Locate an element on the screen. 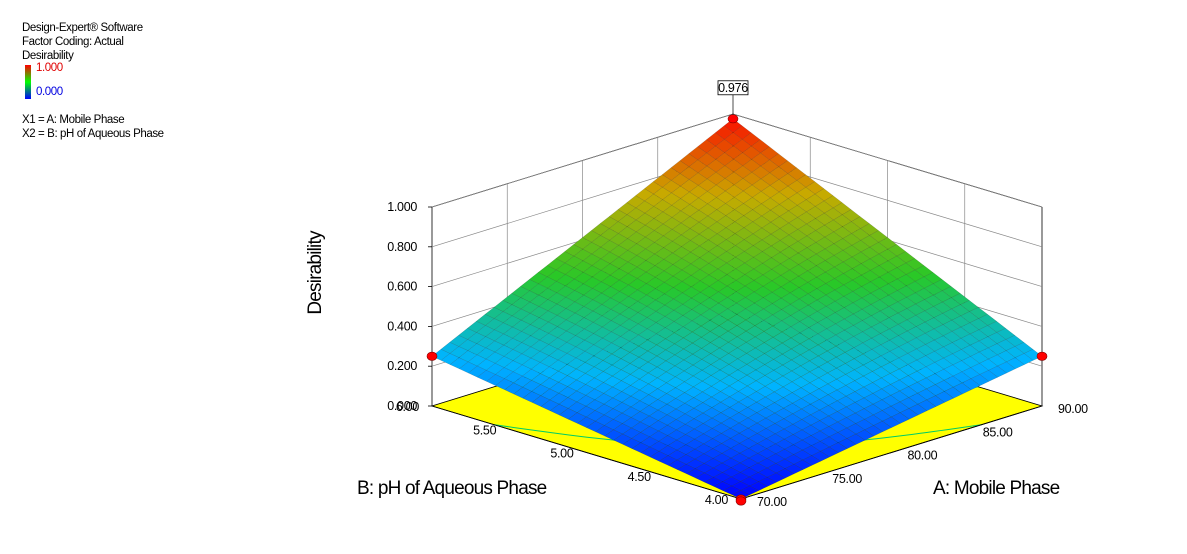 This screenshot has width=1187, height=554. z-tick-label: 0.600 is located at coordinates (402, 287).